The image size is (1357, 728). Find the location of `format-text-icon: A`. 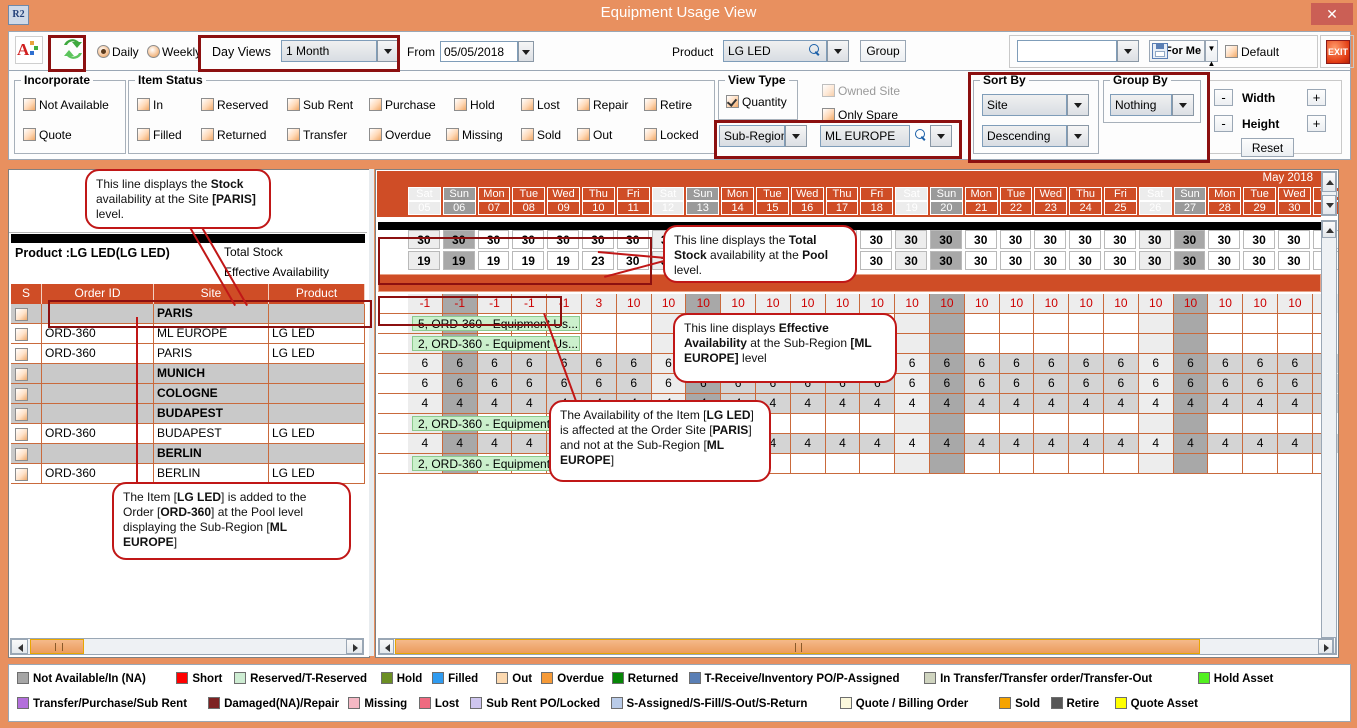

format-text-icon: A is located at coordinates (29, 50).